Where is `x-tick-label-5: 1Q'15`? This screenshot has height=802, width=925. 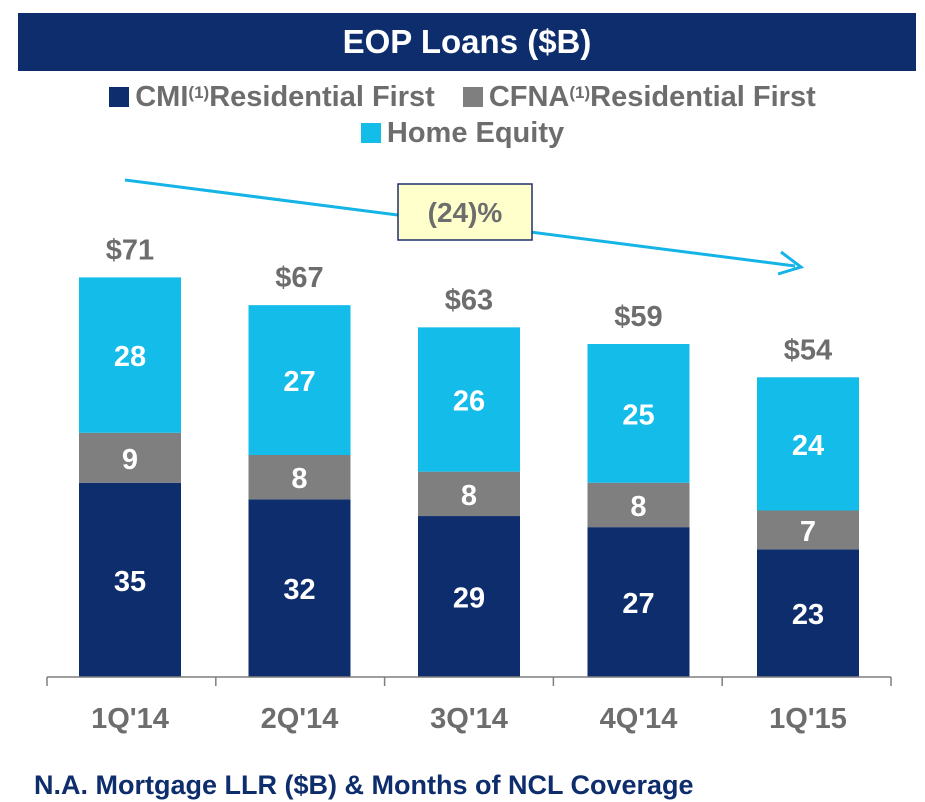
x-tick-label-5: 1Q'15 is located at coordinates (808, 719).